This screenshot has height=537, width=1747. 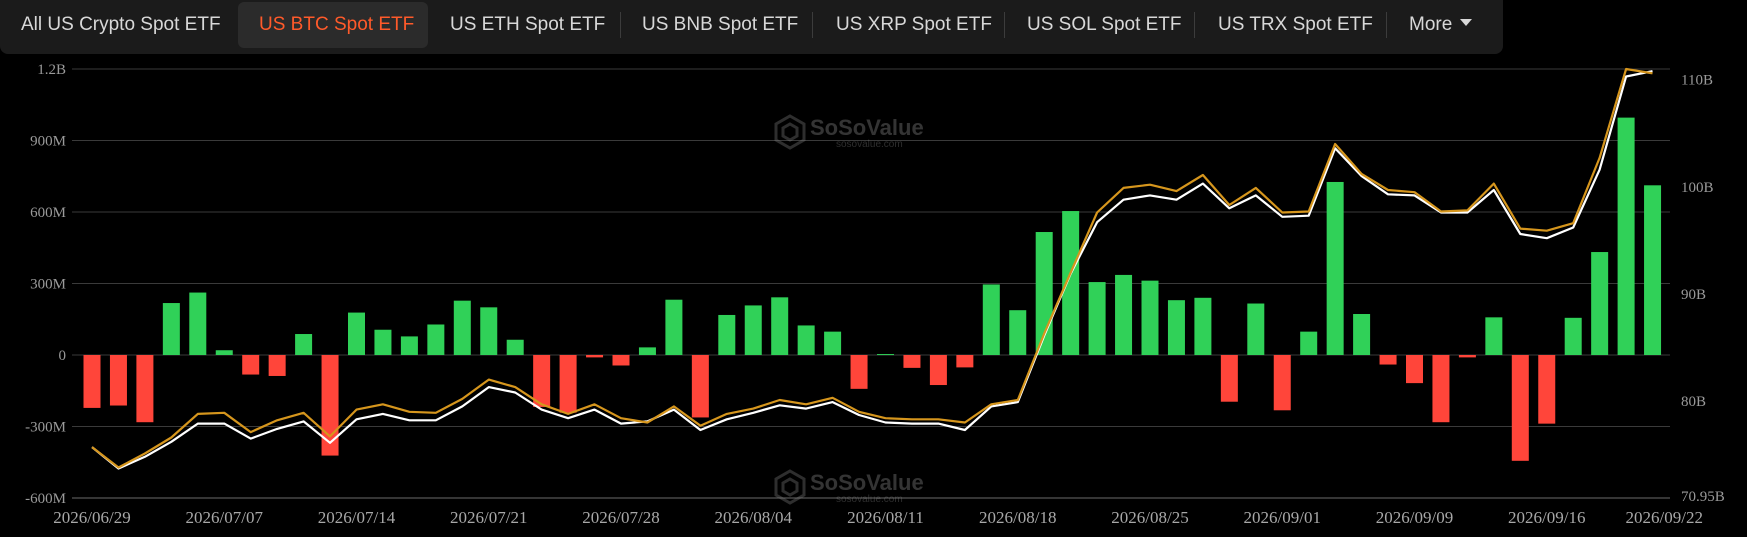 What do you see at coordinates (754, 517) in the screenshot?
I see `x-axis-tick-label: 2026/08/04` at bounding box center [754, 517].